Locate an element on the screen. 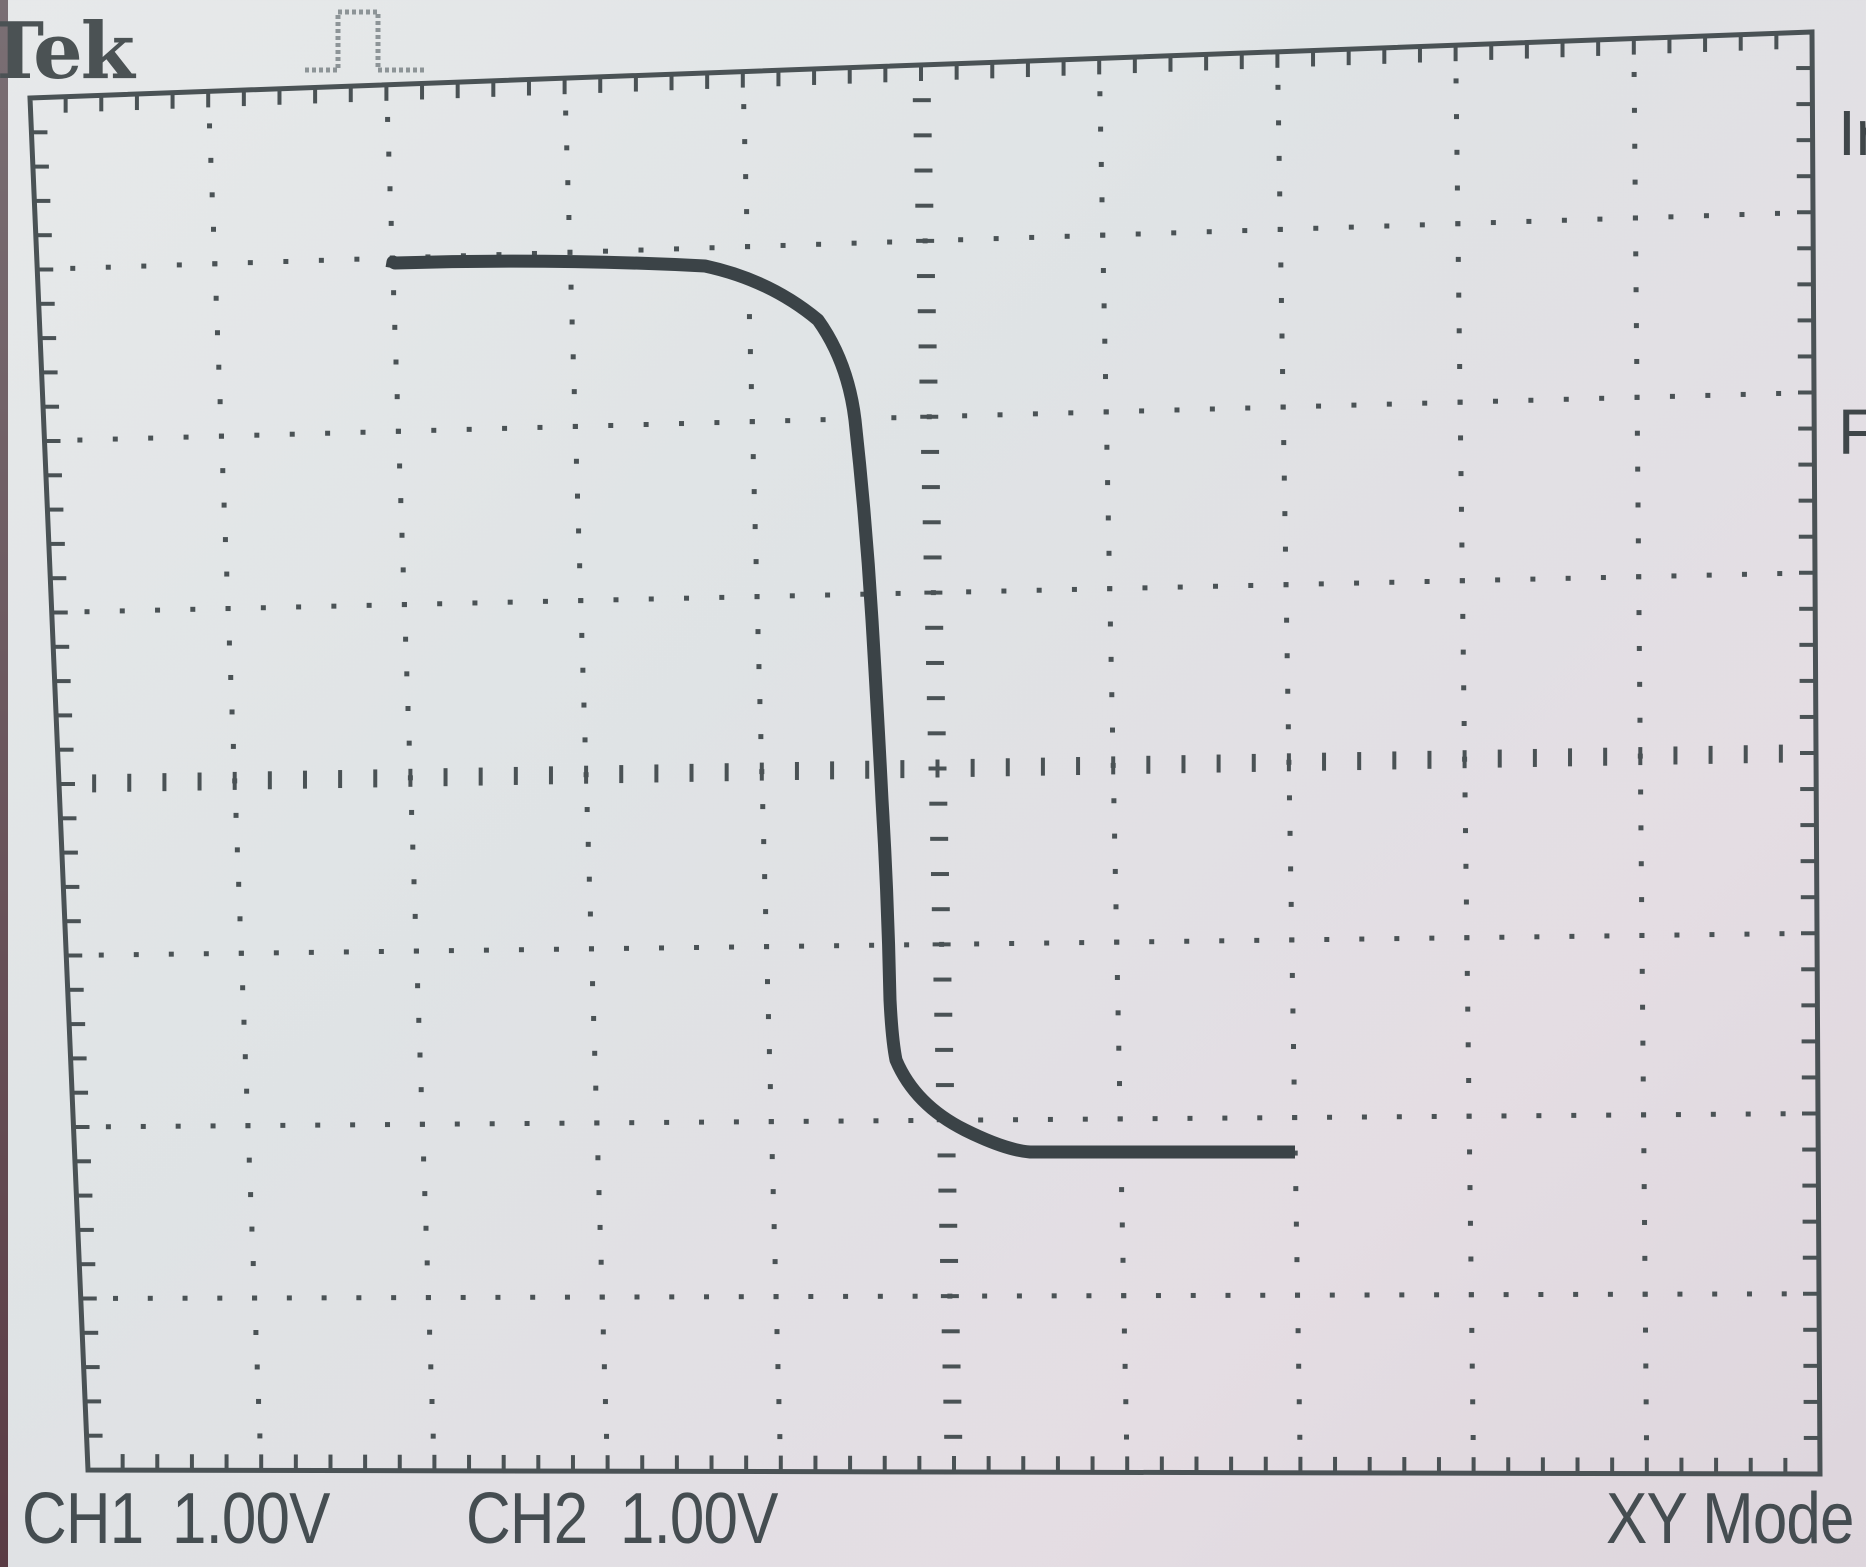 The image size is (1866, 1567). ch2-scale: 1.00V is located at coordinates (699, 1519).